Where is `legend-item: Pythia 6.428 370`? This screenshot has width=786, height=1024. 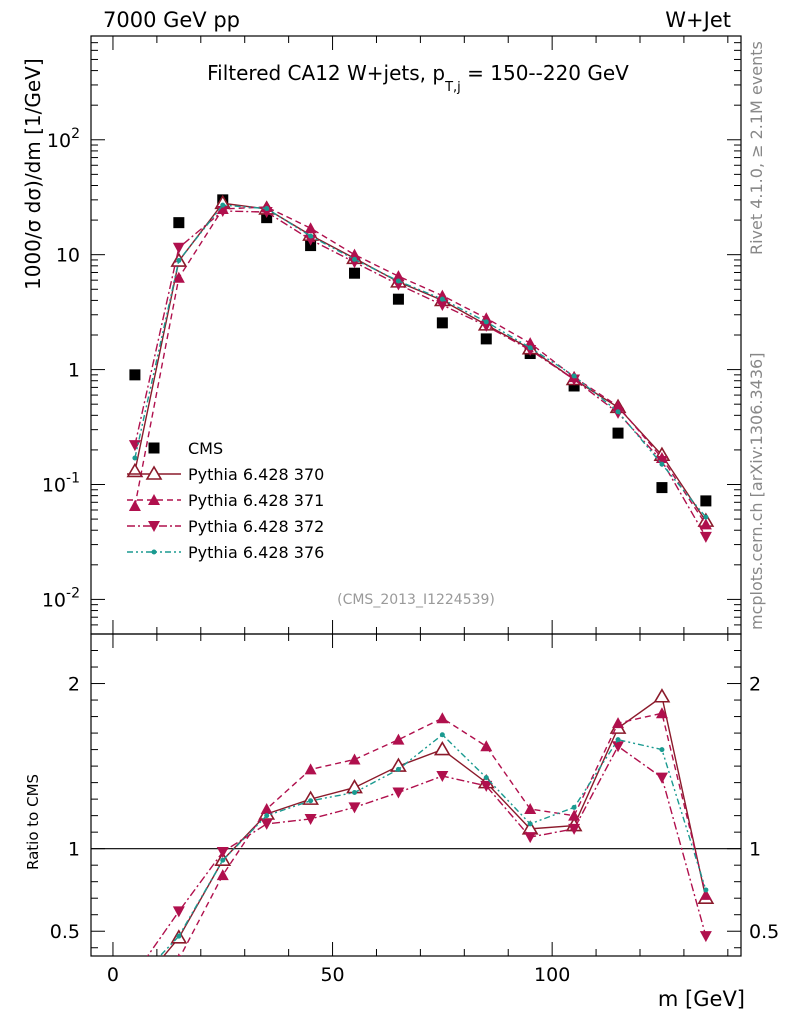 legend-item: Pythia 6.428 370 is located at coordinates (225, 474).